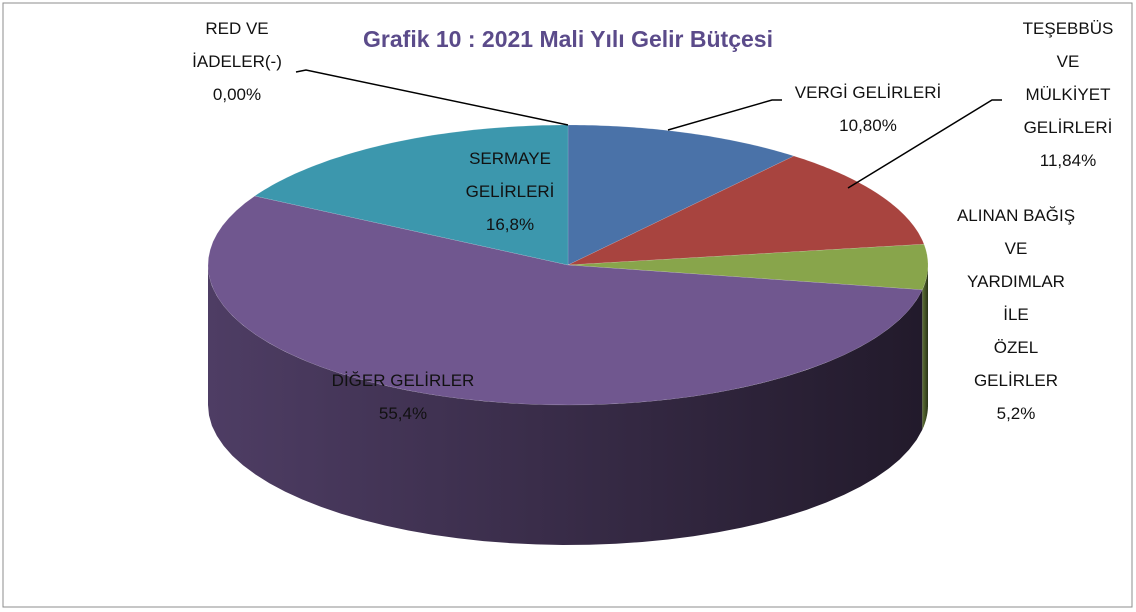  I want to click on category-label: RED VE İADELER(-), so click(237, 45).